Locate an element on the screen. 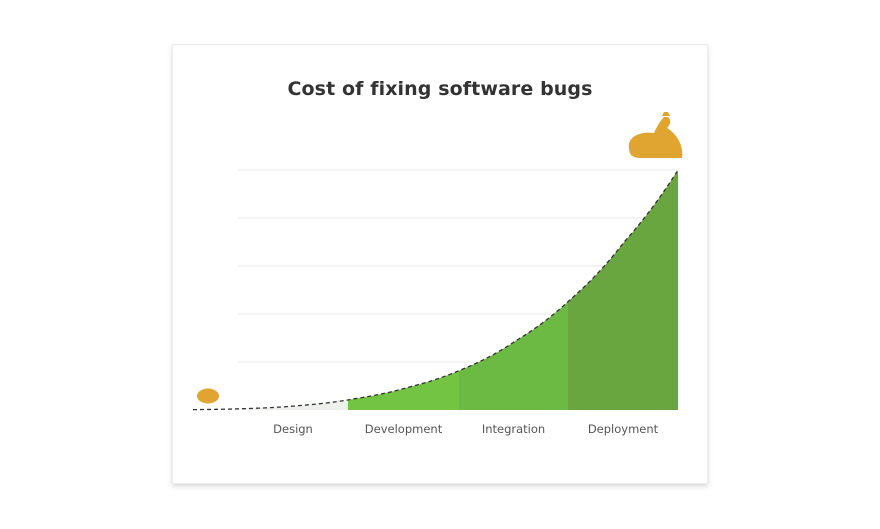 This screenshot has width=880, height=529. x-tick-label-deployment: Deployment is located at coordinates (623, 429).